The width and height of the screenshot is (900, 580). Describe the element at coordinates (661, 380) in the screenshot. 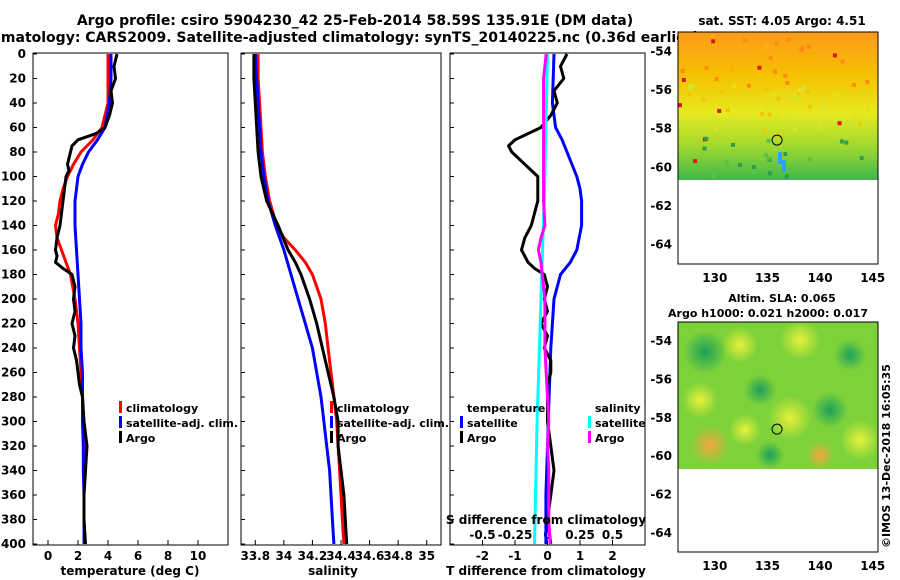

I see `map-y-tick-label: -56` at that location.